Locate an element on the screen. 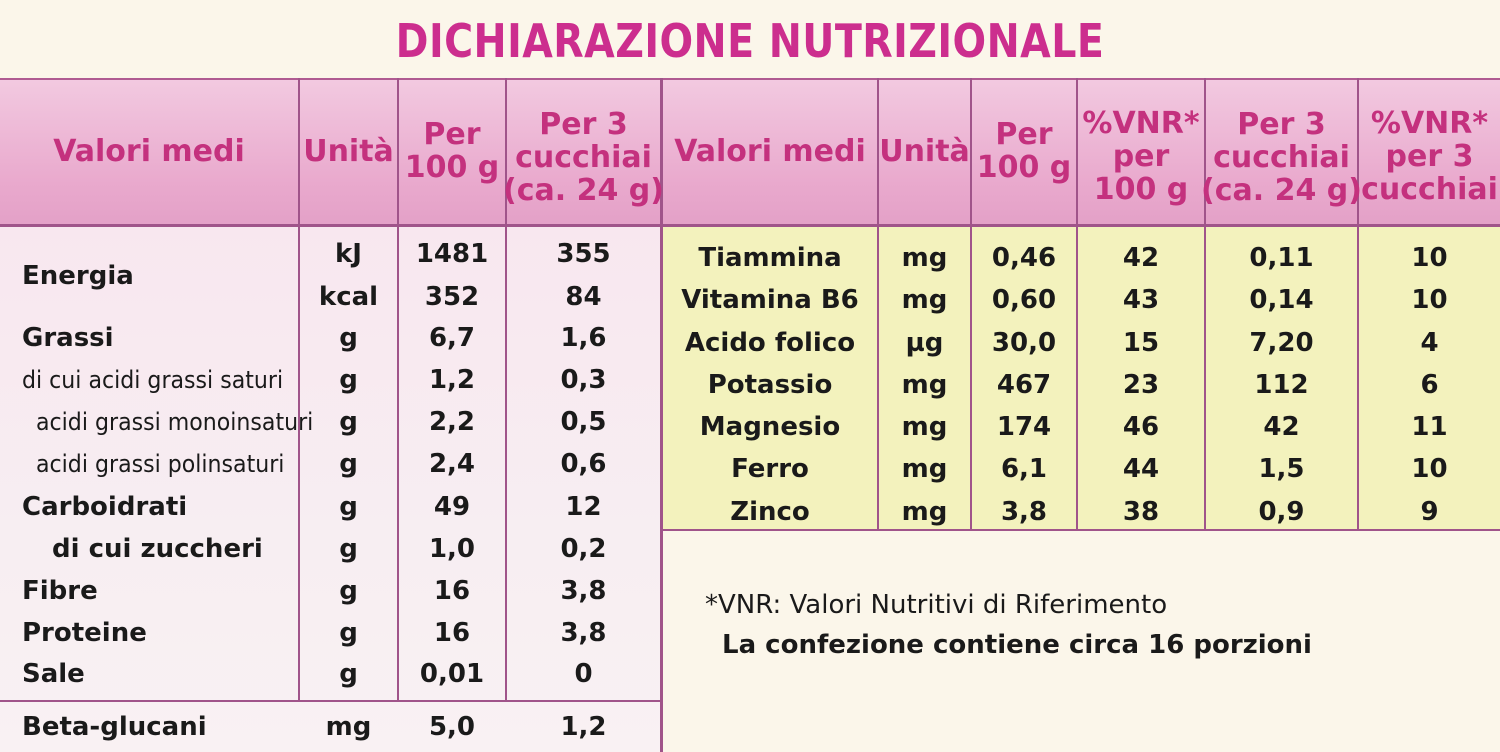  right-row-per3: 0,9 is located at coordinates (1281, 512).